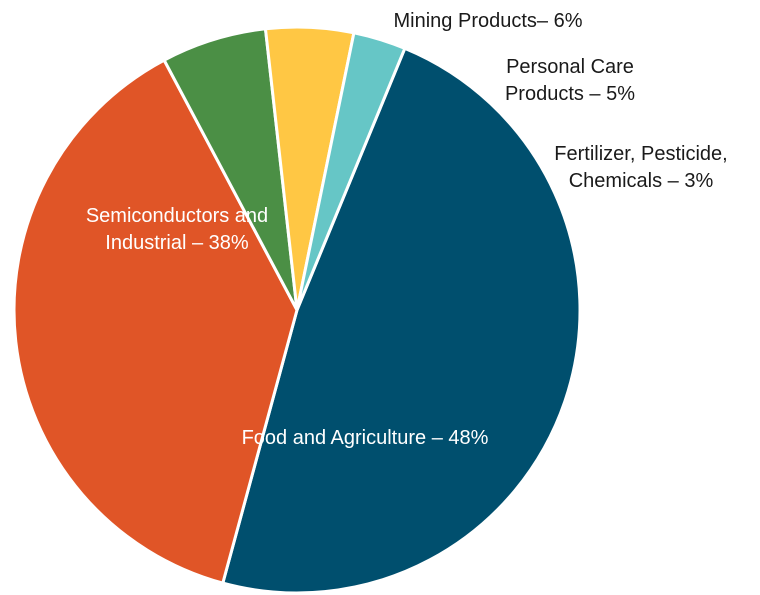 This screenshot has width=760, height=595. Describe the element at coordinates (570, 67) in the screenshot. I see `slice-label-line: Personal Care` at that location.